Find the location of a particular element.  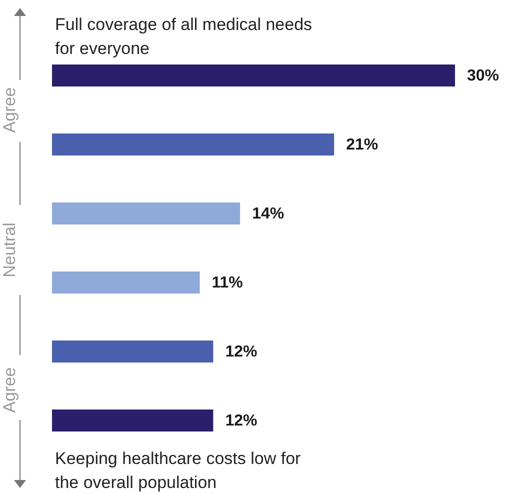

data-label: 11% is located at coordinates (227, 283).